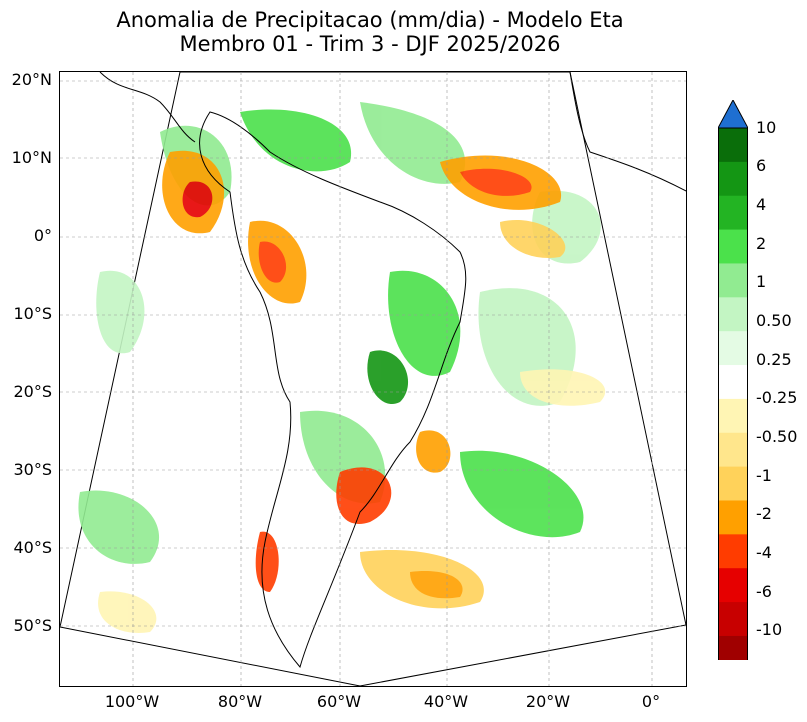 Image resolution: width=807 pixels, height=722 pixels. What do you see at coordinates (764, 475) in the screenshot?
I see `colorbar-label: -1` at bounding box center [764, 475].